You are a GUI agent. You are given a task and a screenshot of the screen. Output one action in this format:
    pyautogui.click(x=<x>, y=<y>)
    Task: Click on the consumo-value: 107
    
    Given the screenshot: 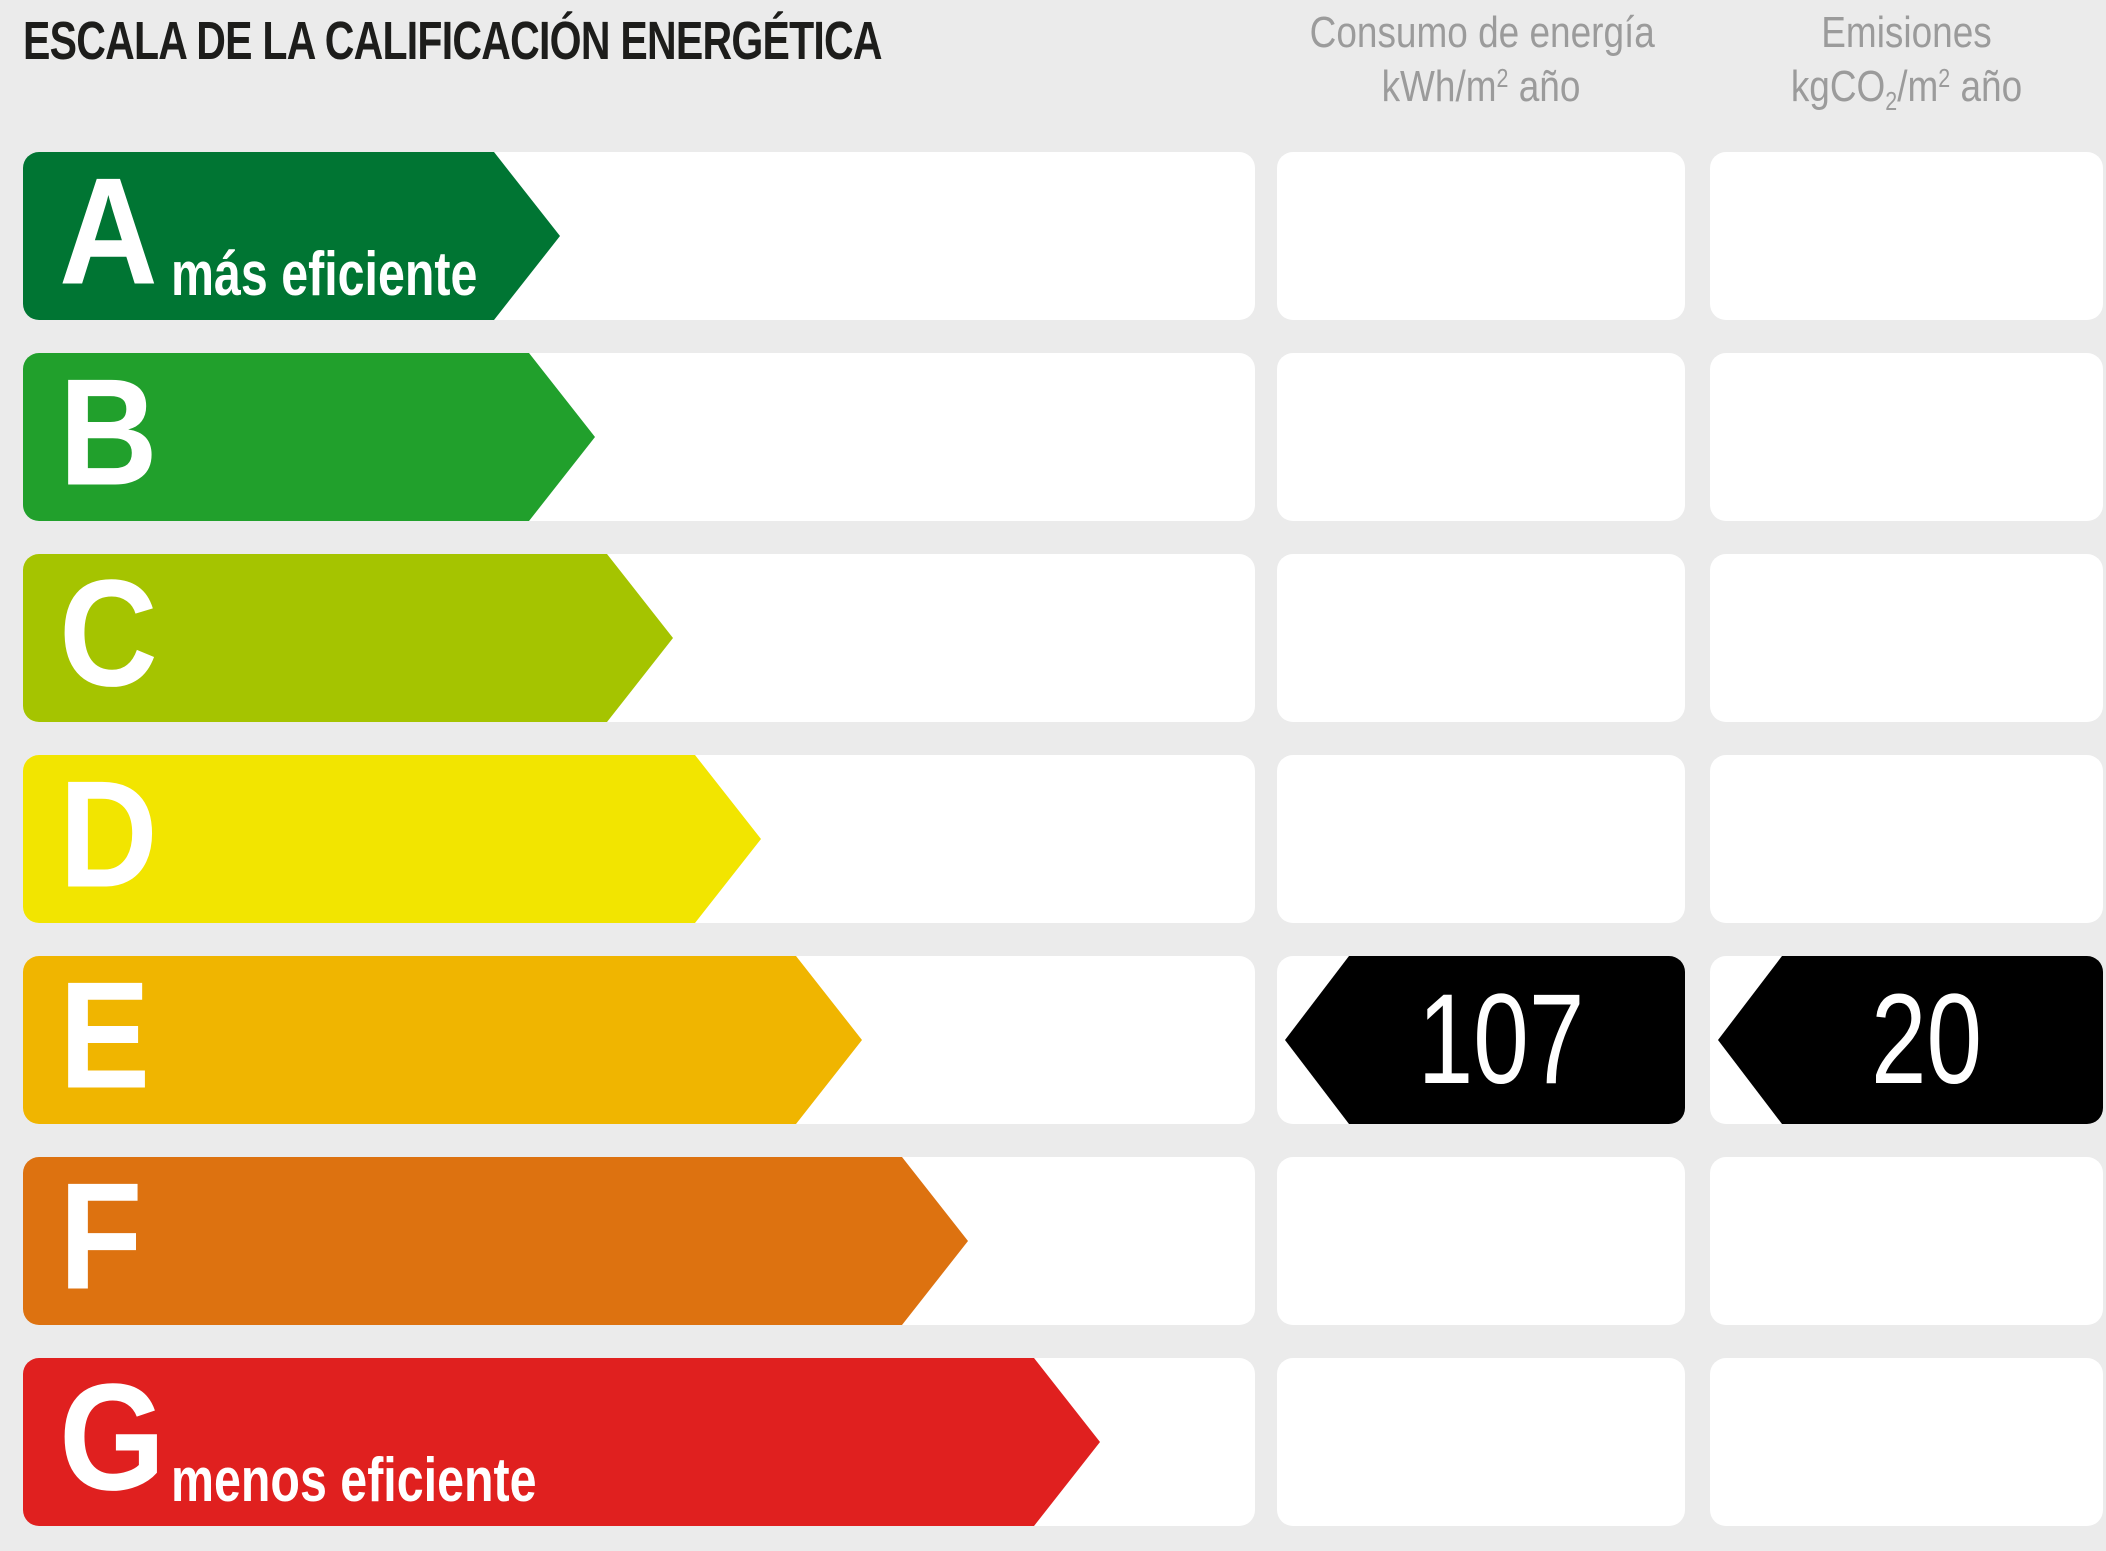 What is the action you would take?
    pyautogui.click(x=1501, y=1039)
    